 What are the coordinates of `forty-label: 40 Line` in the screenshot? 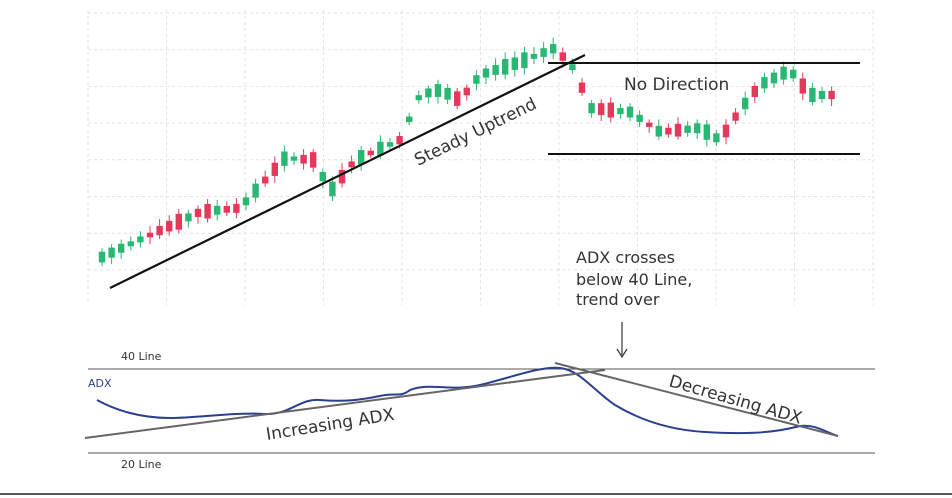 It's located at (141, 356).